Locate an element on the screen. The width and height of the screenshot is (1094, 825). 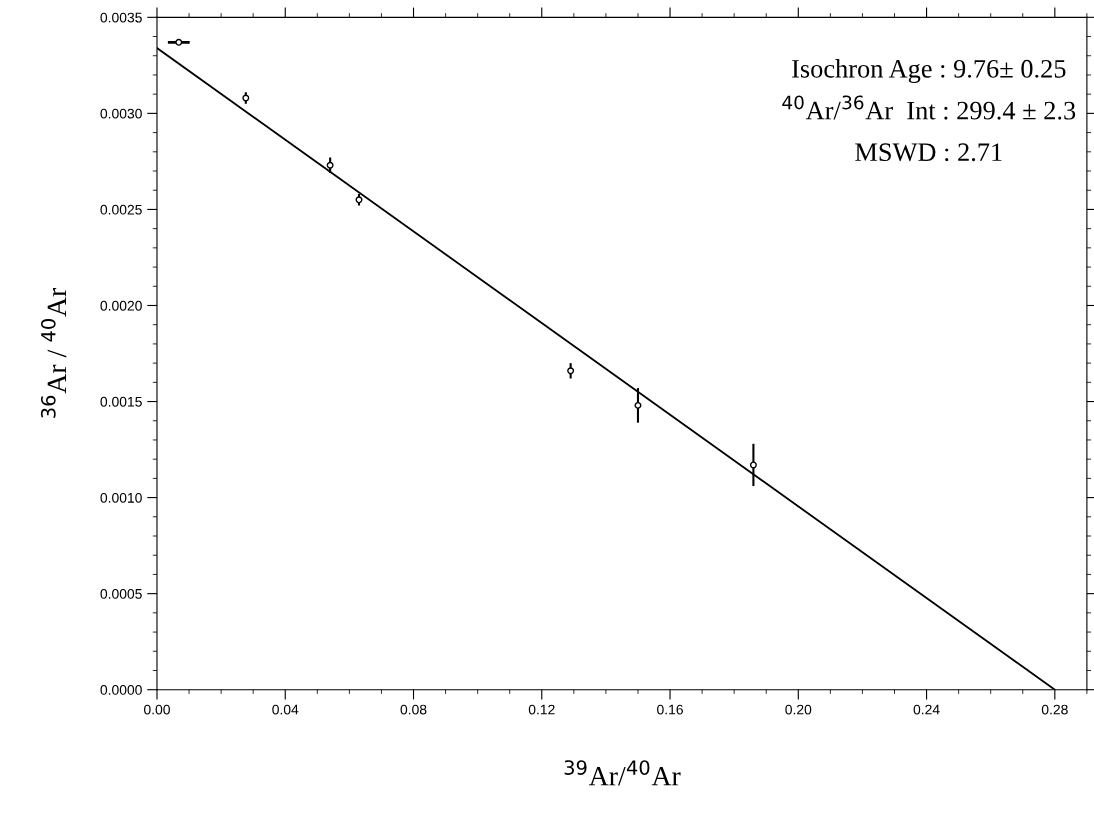
annotation: $^{40}$Ar/$^{36}$Ar Int : 299.4 ± 2.3 is located at coordinates (929, 107).